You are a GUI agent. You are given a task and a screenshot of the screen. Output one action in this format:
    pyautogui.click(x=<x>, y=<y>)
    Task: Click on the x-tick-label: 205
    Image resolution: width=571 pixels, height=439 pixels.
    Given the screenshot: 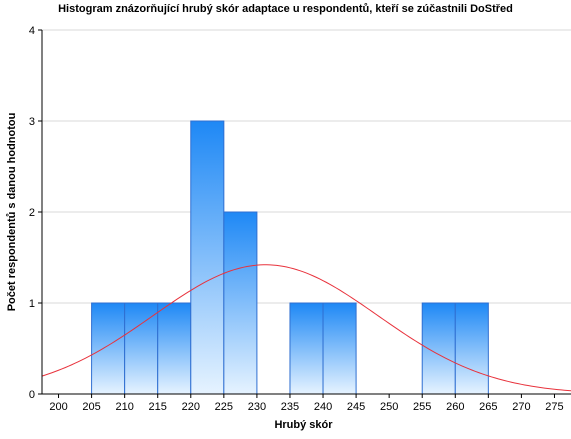 What is the action you would take?
    pyautogui.click(x=91, y=407)
    